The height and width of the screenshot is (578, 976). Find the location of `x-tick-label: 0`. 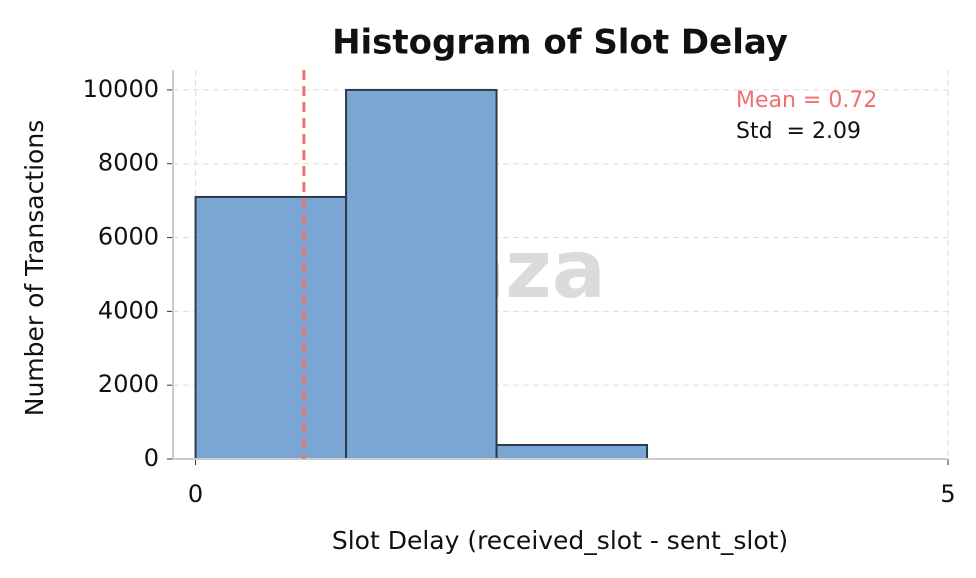

x-tick-label: 0 is located at coordinates (195, 494).